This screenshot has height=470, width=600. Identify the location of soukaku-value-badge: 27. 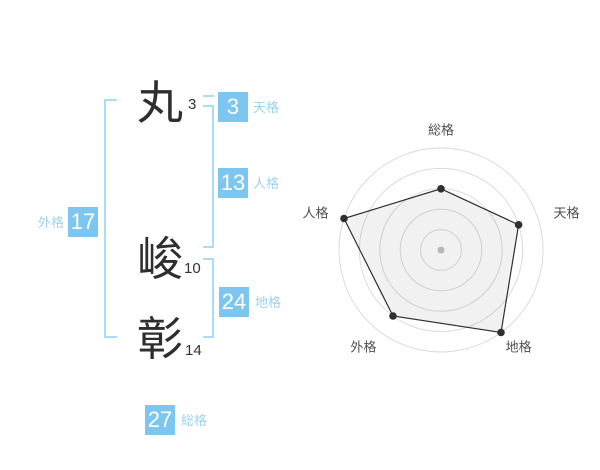
(160, 420).